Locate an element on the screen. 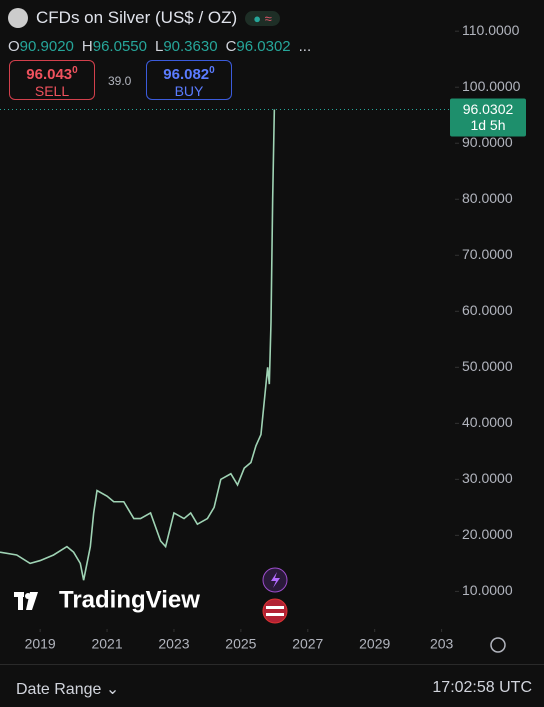 This screenshot has width=544, height=707. x-tick-label: 2029 is located at coordinates (374, 644).